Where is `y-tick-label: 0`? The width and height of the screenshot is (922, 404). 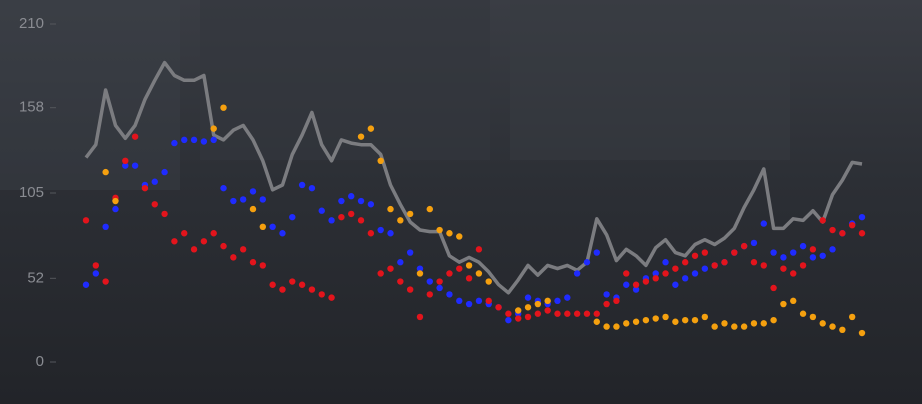
y-tick-label: 0 is located at coordinates (40, 361).